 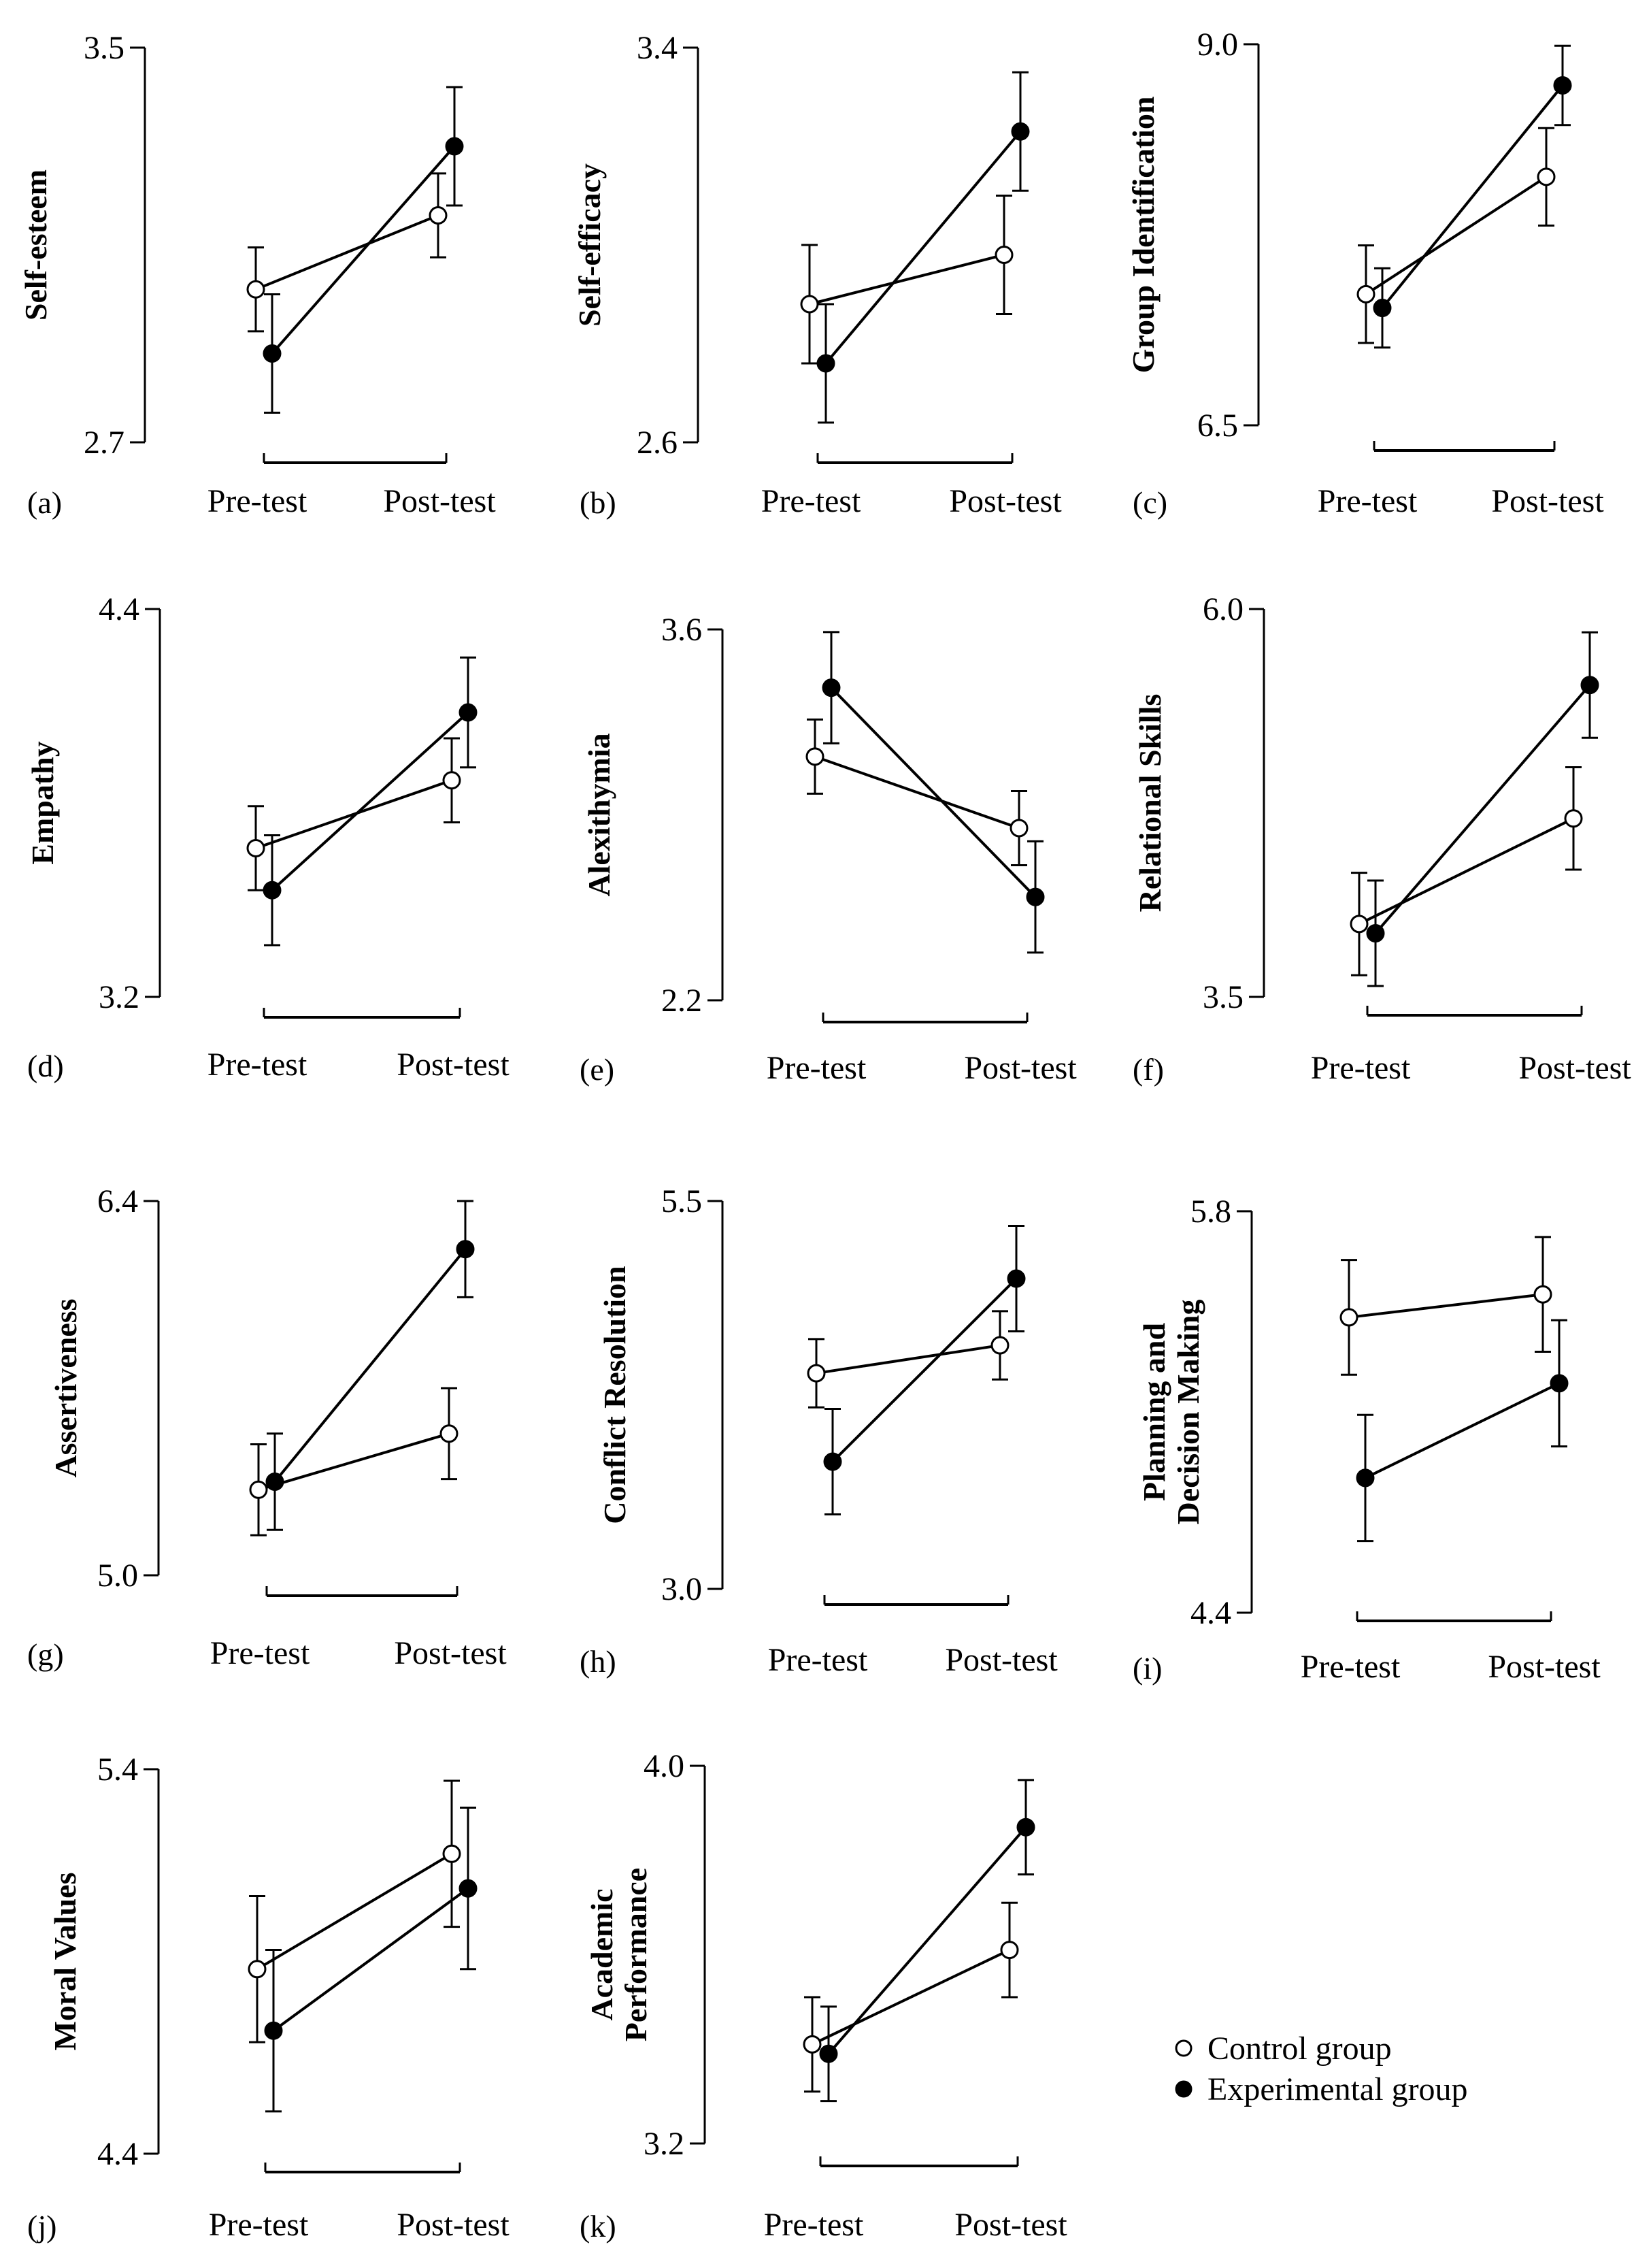 I want to click on y-tick-label-max: 4.0, so click(x=664, y=1766).